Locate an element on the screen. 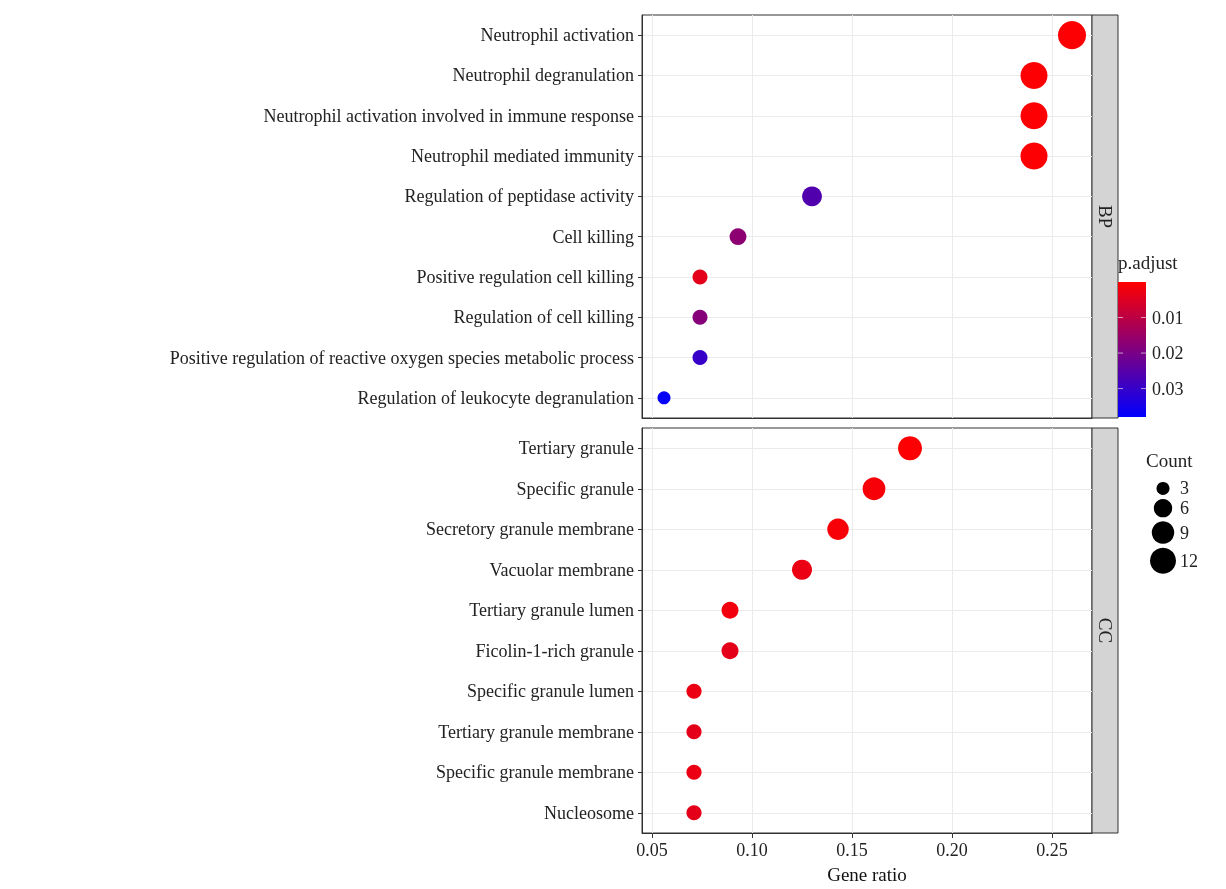 Image resolution: width=1226 pixels, height=889 pixels. y-tick-label: Positive regulation of reactive oxygen species metabolic process is located at coordinates (401, 357).